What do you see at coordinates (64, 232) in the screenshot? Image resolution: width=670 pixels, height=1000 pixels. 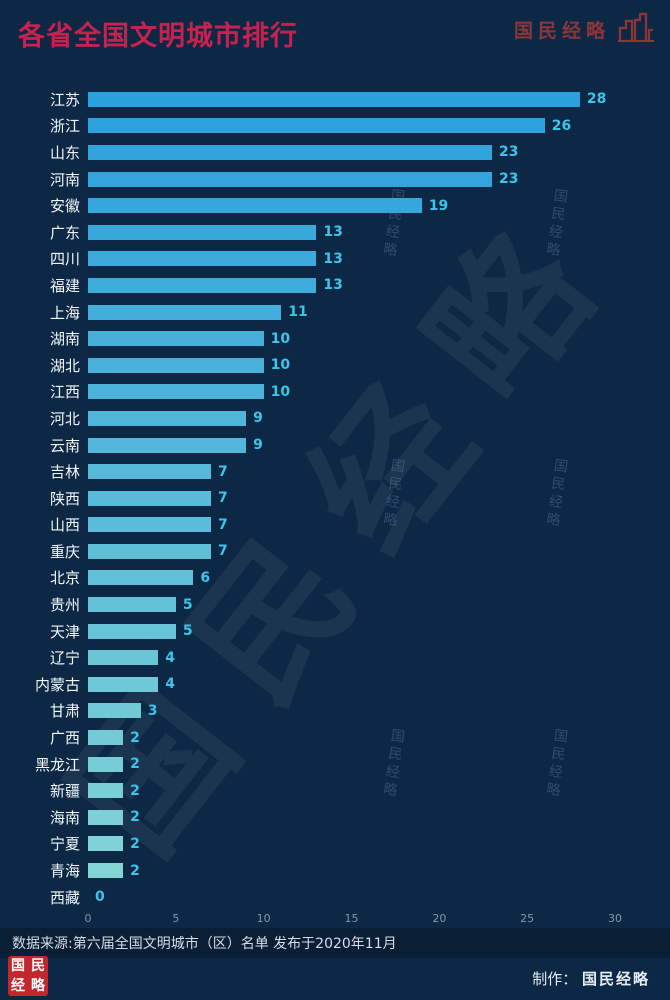 I see `bar-category-label: 广东` at bounding box center [64, 232].